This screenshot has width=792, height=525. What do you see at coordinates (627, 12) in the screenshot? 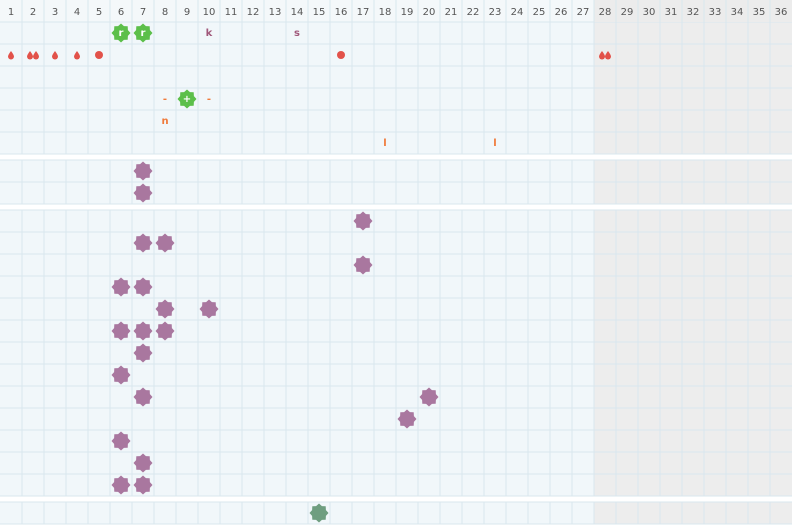
I see `day-number: 29` at bounding box center [627, 12].